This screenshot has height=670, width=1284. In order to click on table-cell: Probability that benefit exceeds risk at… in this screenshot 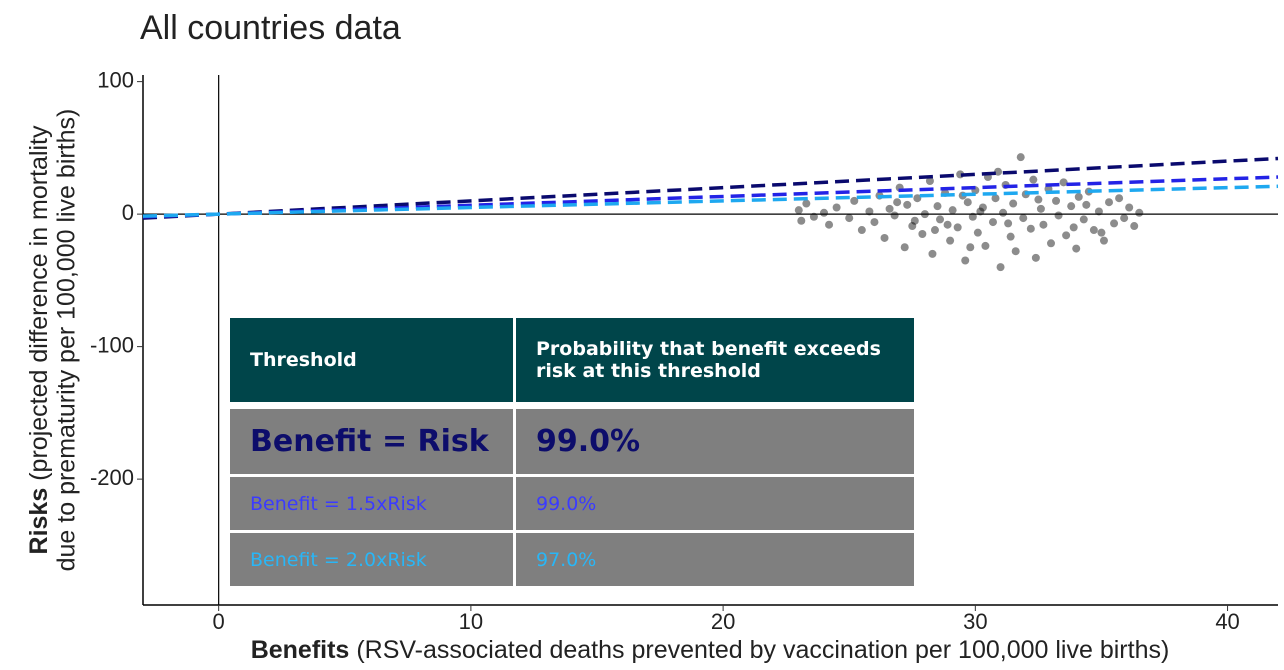, I will do `click(715, 360)`.